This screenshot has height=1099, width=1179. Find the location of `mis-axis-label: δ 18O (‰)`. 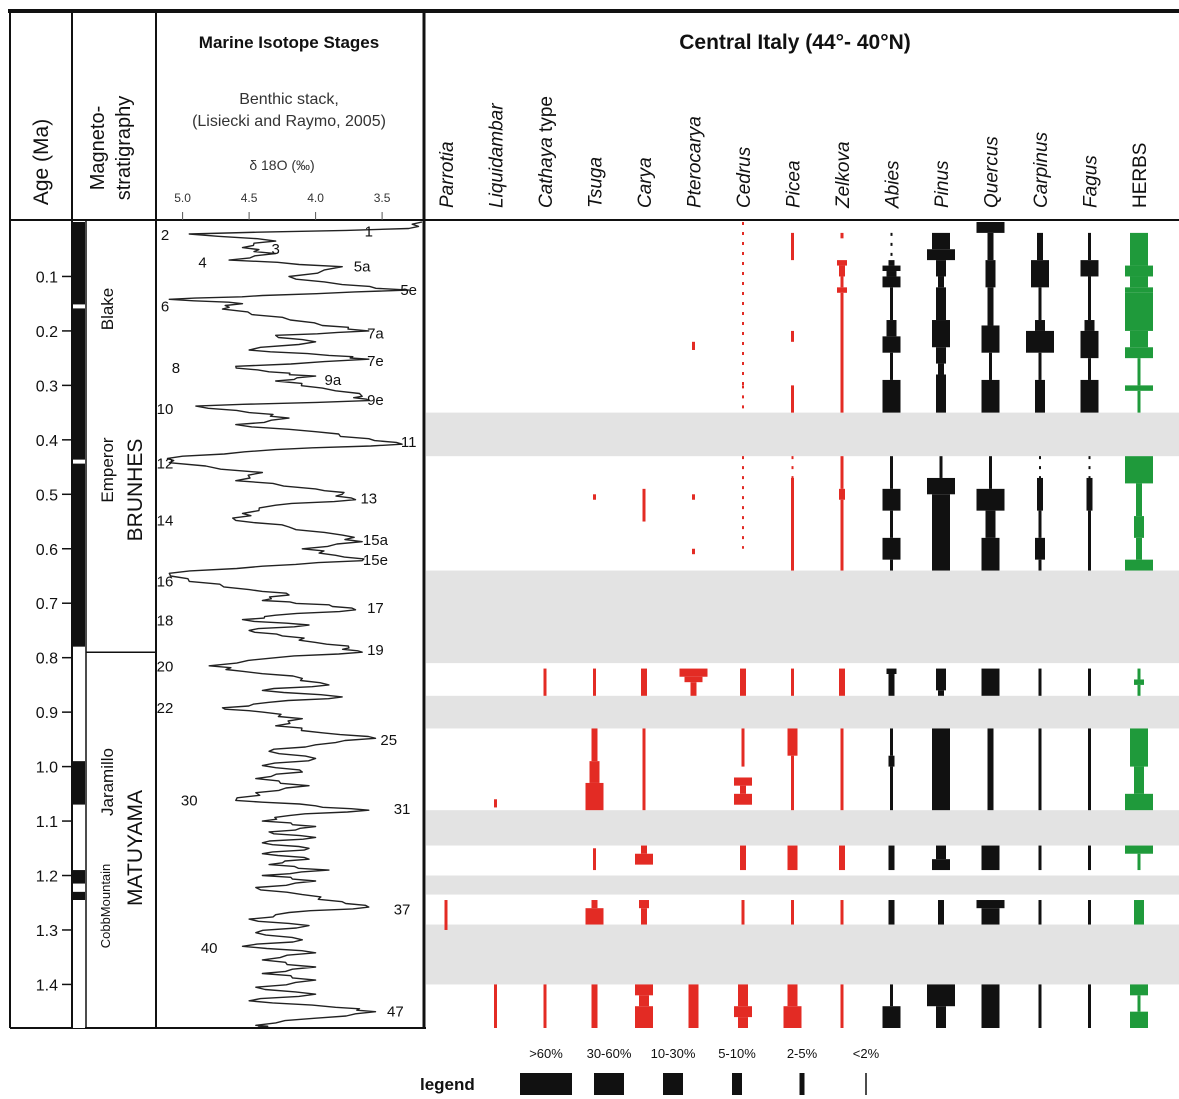

mis-axis-label: δ 18O (‰) is located at coordinates (281, 165).